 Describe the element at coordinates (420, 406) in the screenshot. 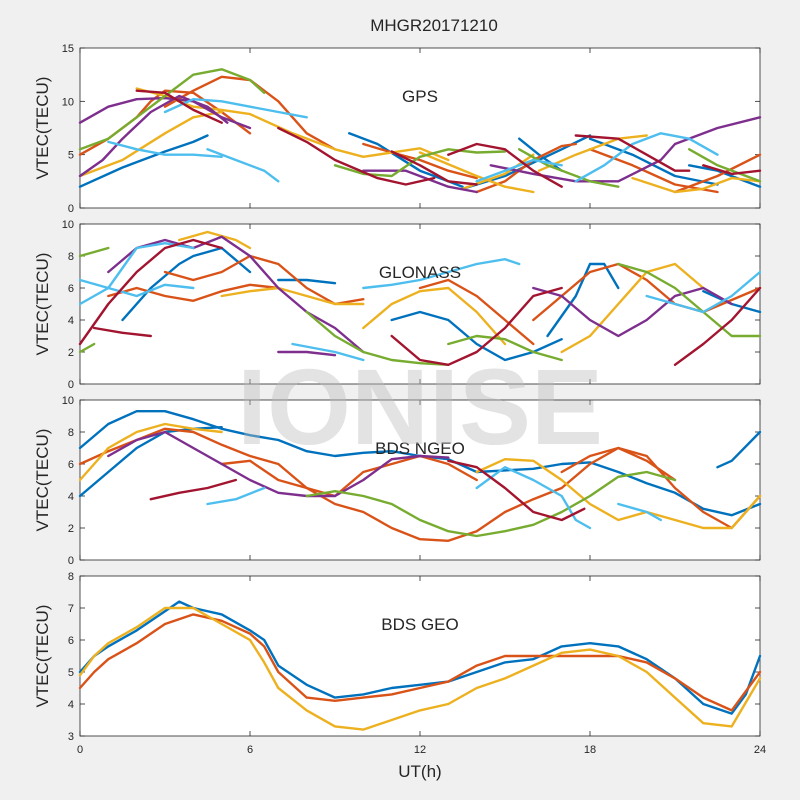

I see `watermark: IONISE` at that location.